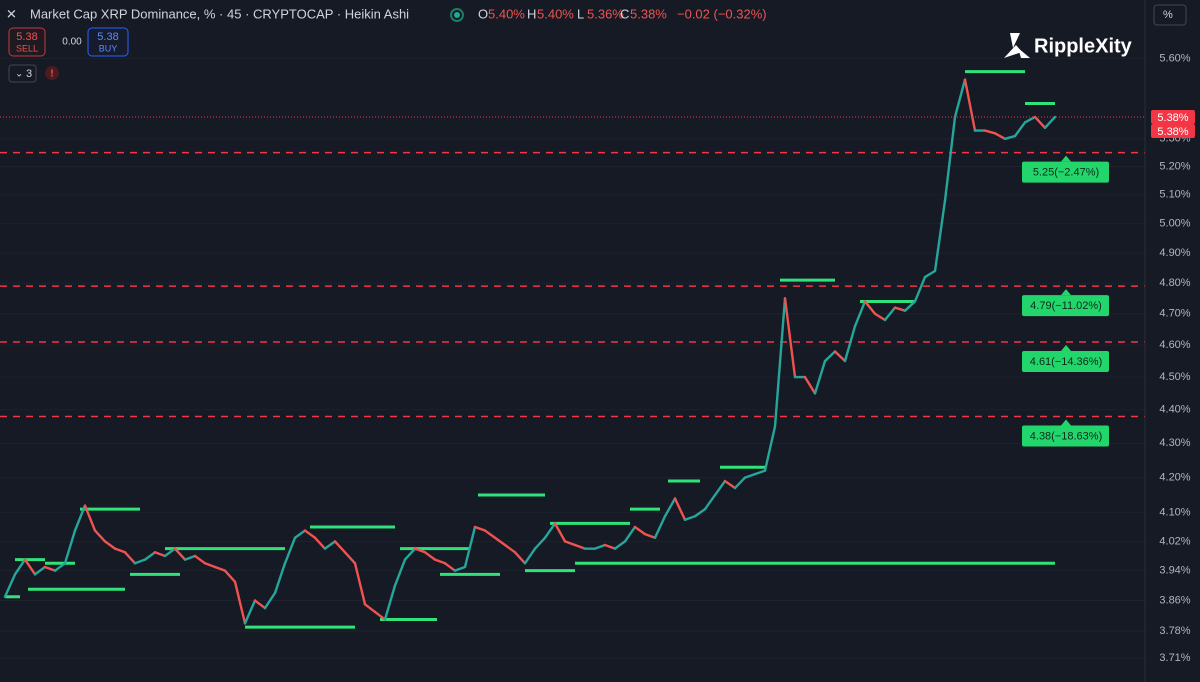  I want to click on scale-button, so click(1170, 15).